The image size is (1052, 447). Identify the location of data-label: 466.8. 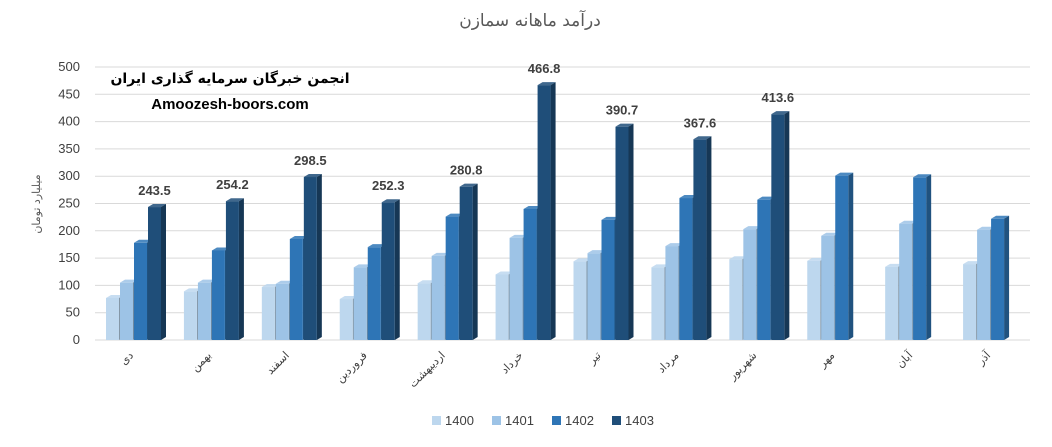
(544, 68).